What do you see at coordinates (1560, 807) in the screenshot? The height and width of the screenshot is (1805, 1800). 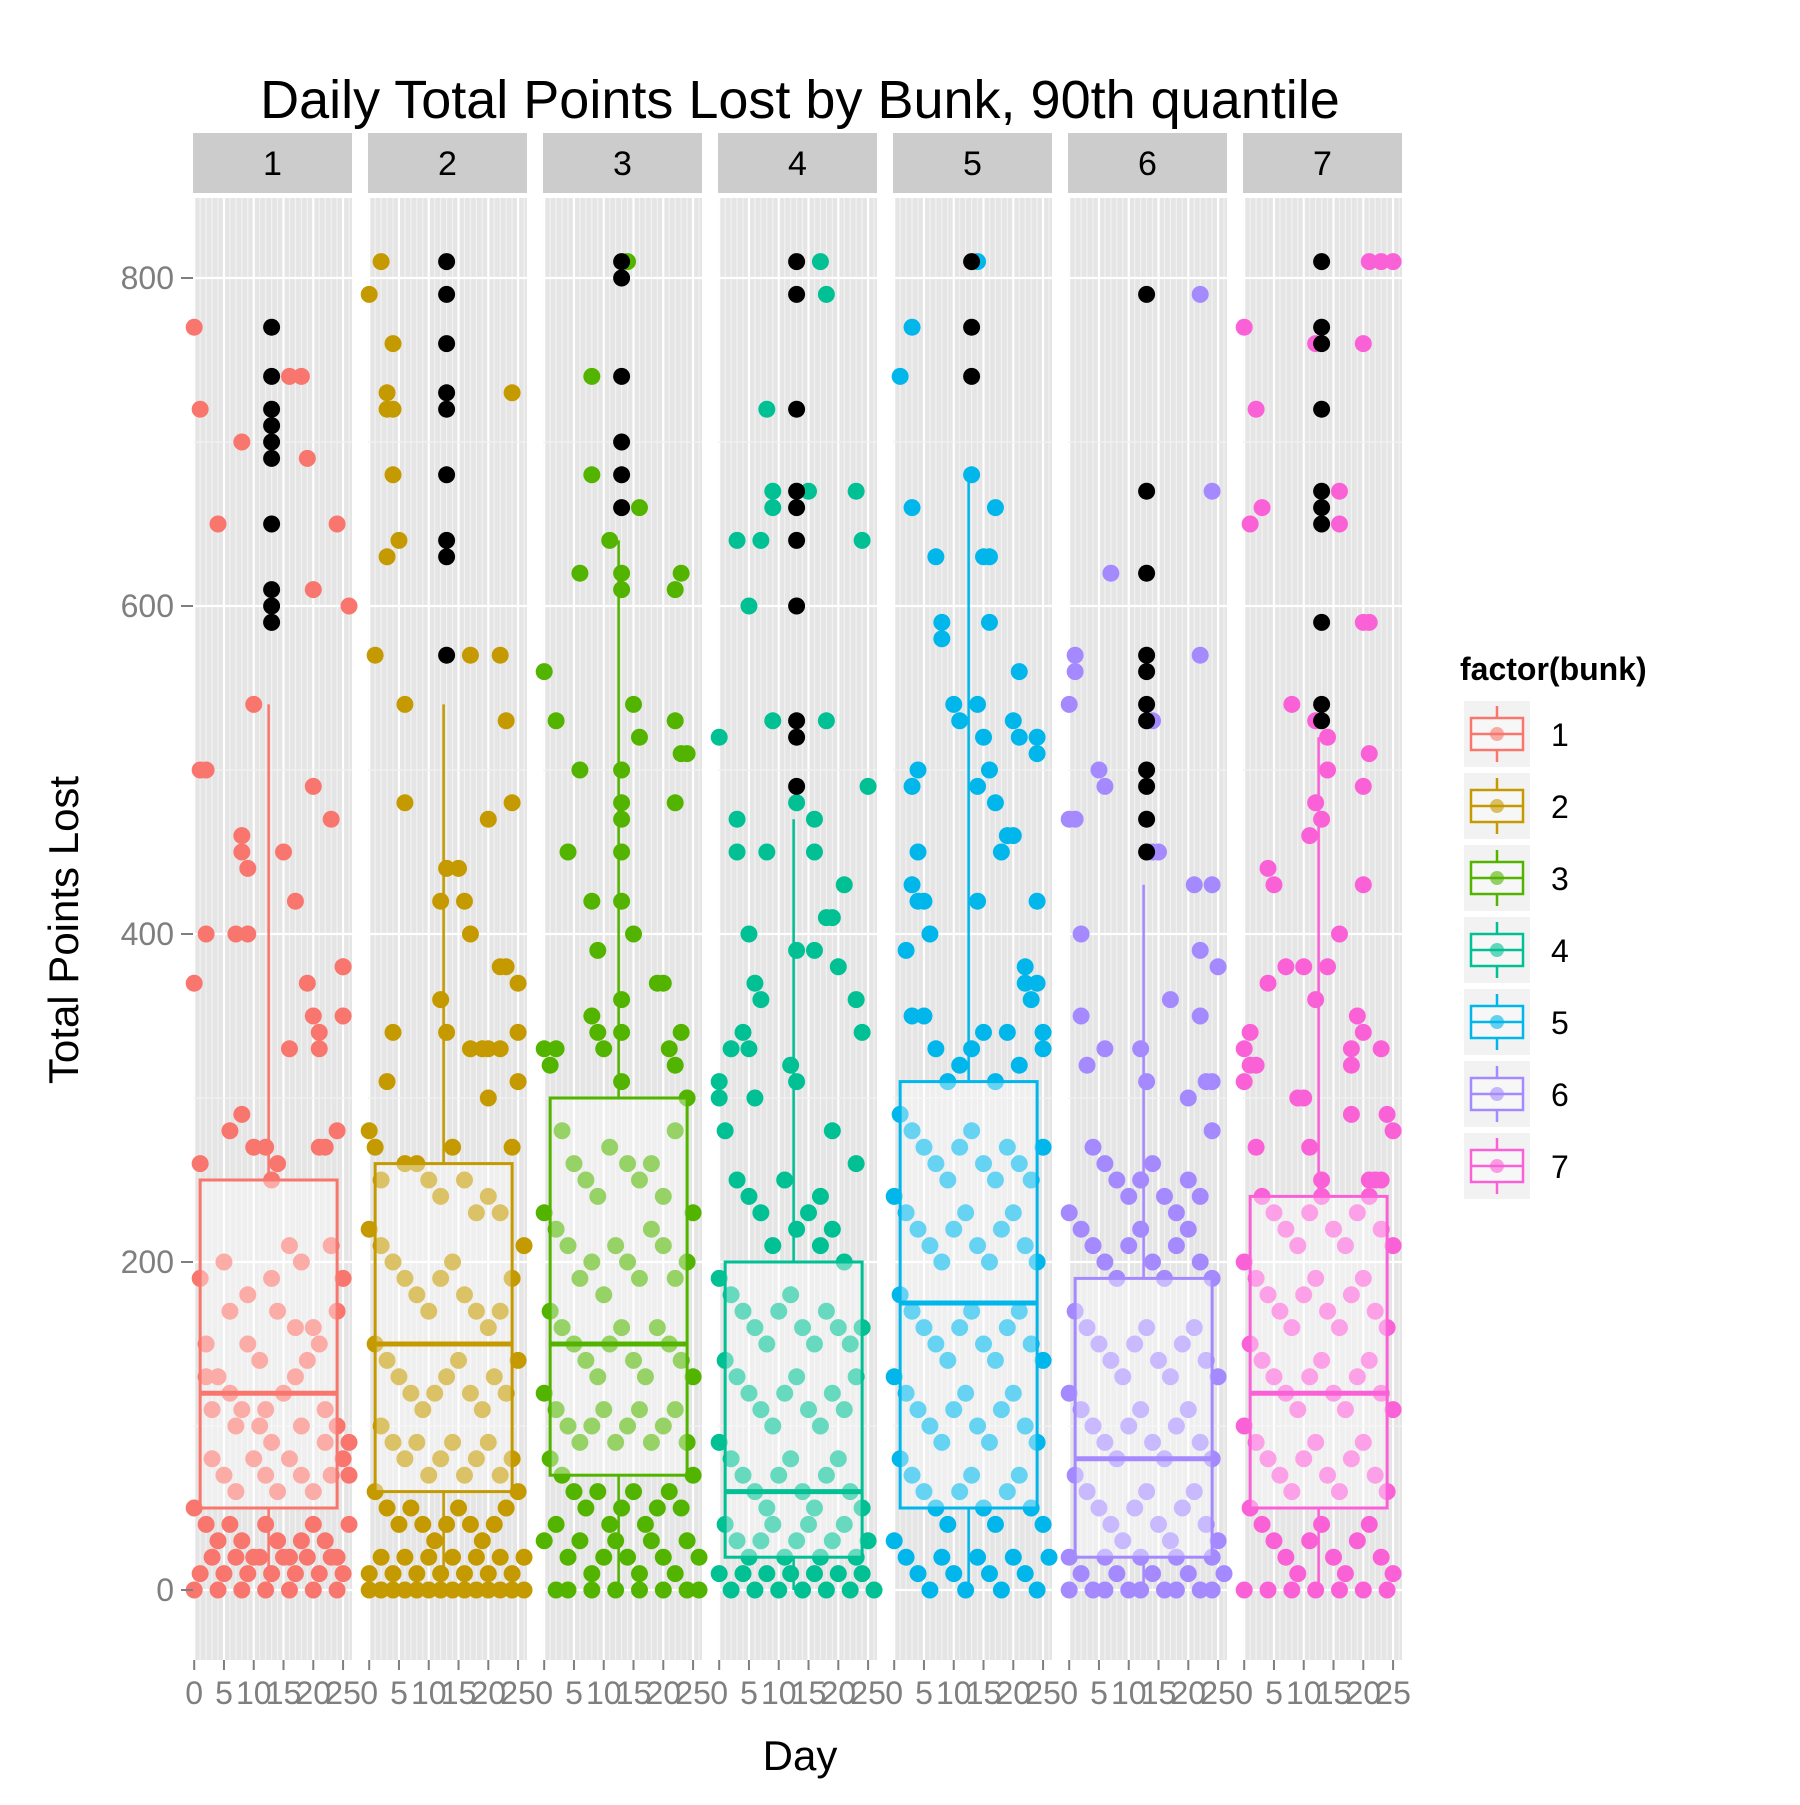 I see `legend-label: 2` at bounding box center [1560, 807].